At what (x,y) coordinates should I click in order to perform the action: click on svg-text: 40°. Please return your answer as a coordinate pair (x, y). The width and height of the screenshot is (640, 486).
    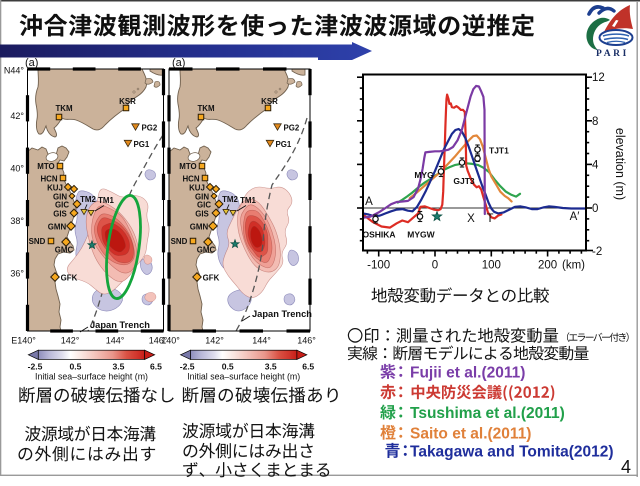
    Looking at the image, I should click on (17, 169).